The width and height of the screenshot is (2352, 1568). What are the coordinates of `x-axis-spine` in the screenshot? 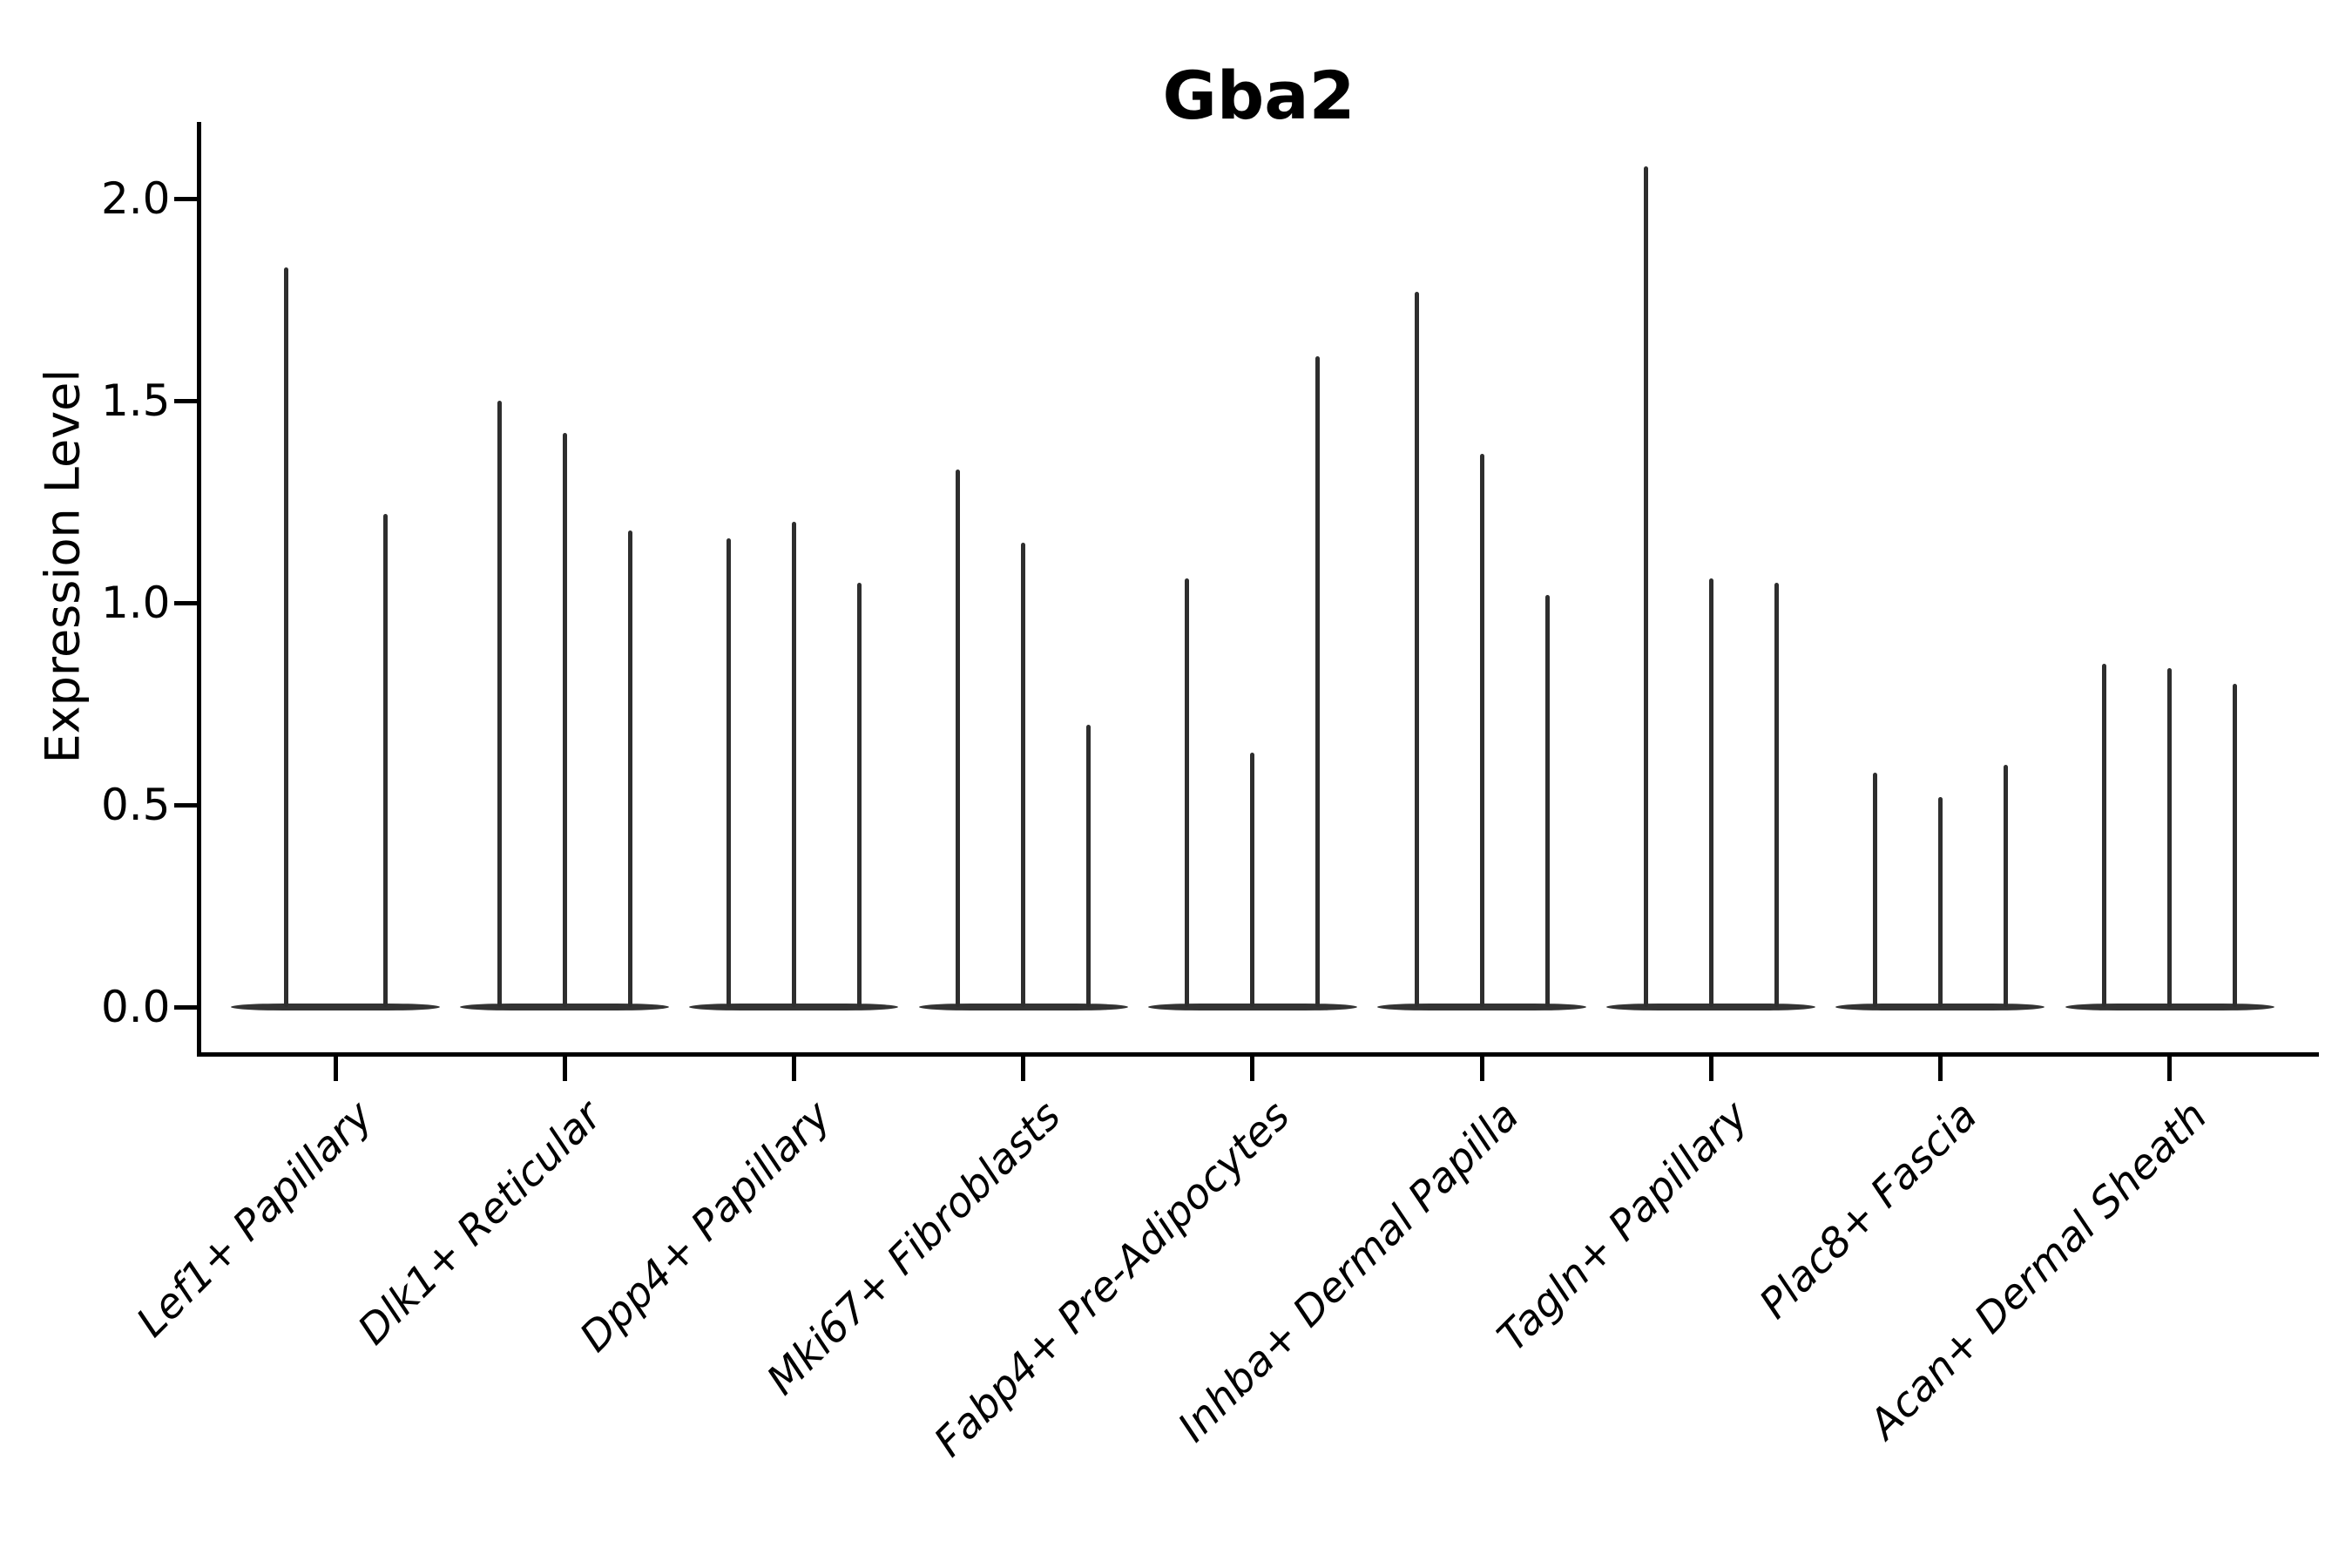 It's located at (1257, 1054).